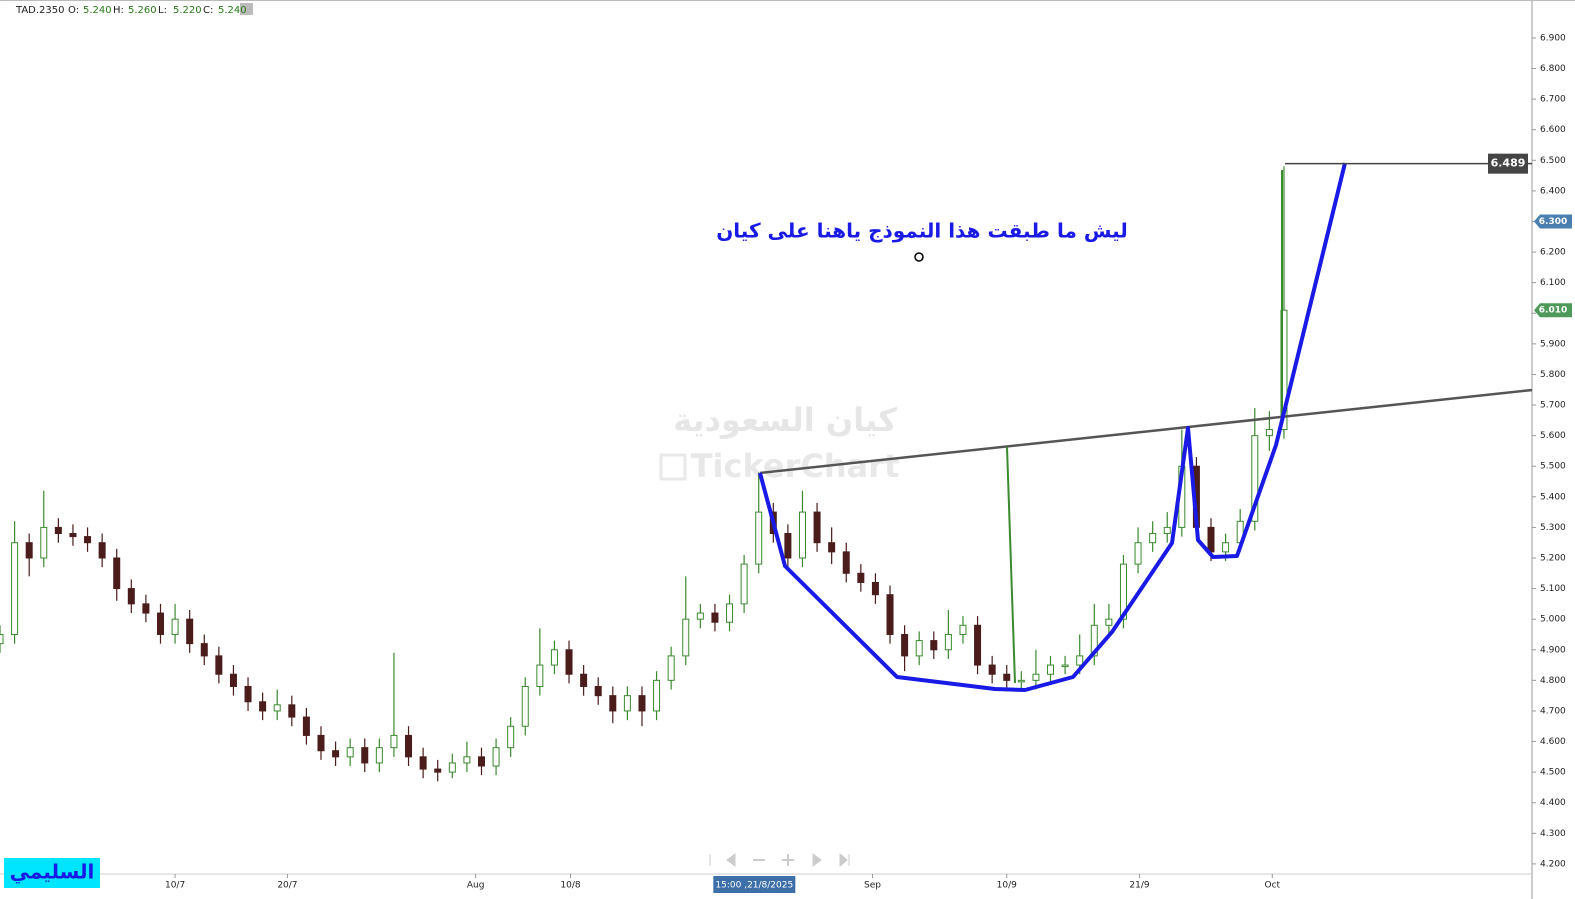 This screenshot has width=1575, height=899. Describe the element at coordinates (788, 860) in the screenshot. I see `nav-zoom-in` at that location.